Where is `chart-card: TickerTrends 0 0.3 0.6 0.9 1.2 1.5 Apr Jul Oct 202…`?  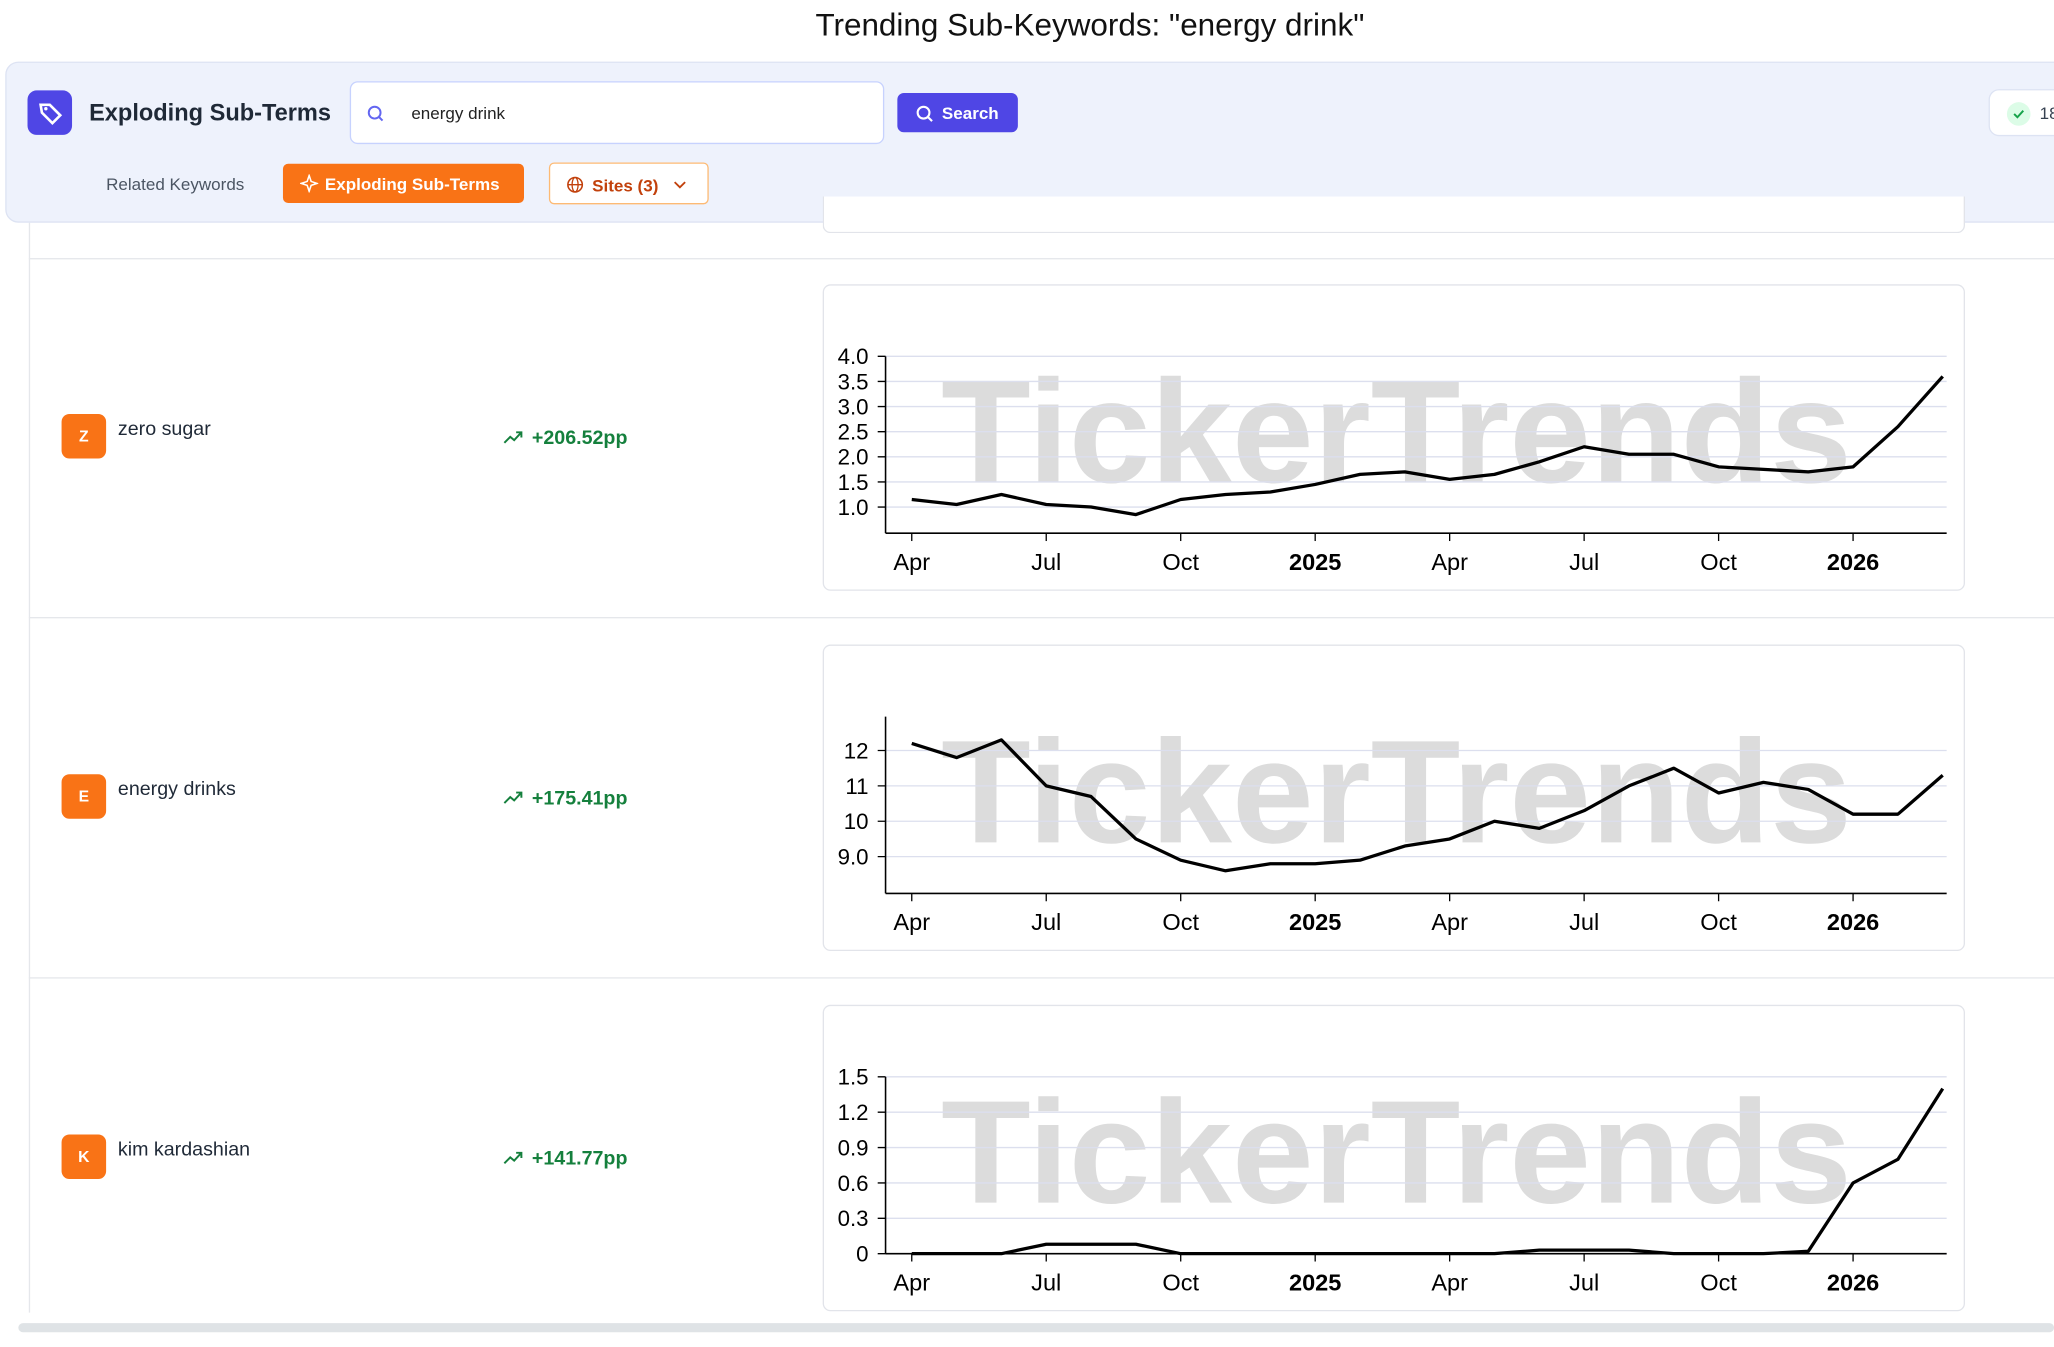 chart-card: TickerTrends 0 0.3 0.6 0.9 1.2 1.5 Apr Jul Oct 202… is located at coordinates (1393, 1158).